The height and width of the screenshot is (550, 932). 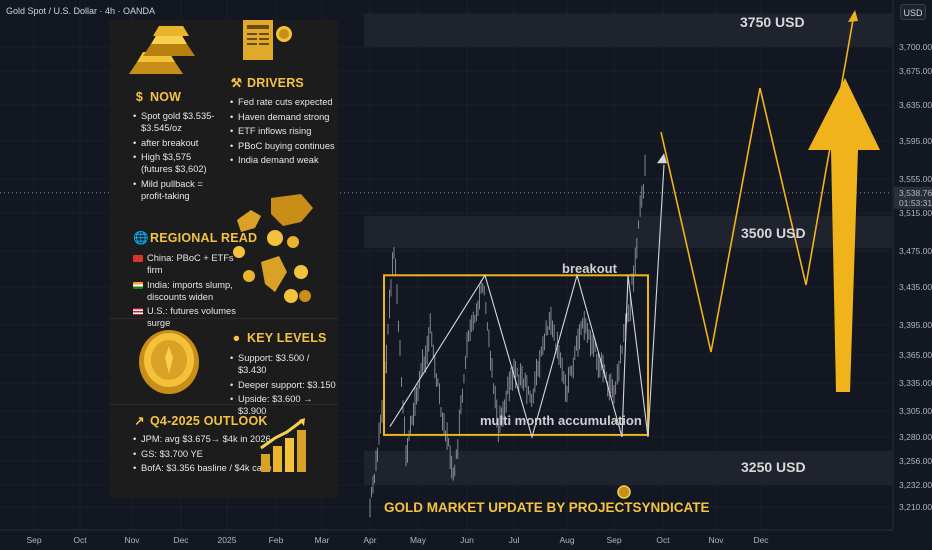 What do you see at coordinates (183, 163) in the screenshot?
I see `list-item: High $3,575 (futures $3,602)` at bounding box center [183, 163].